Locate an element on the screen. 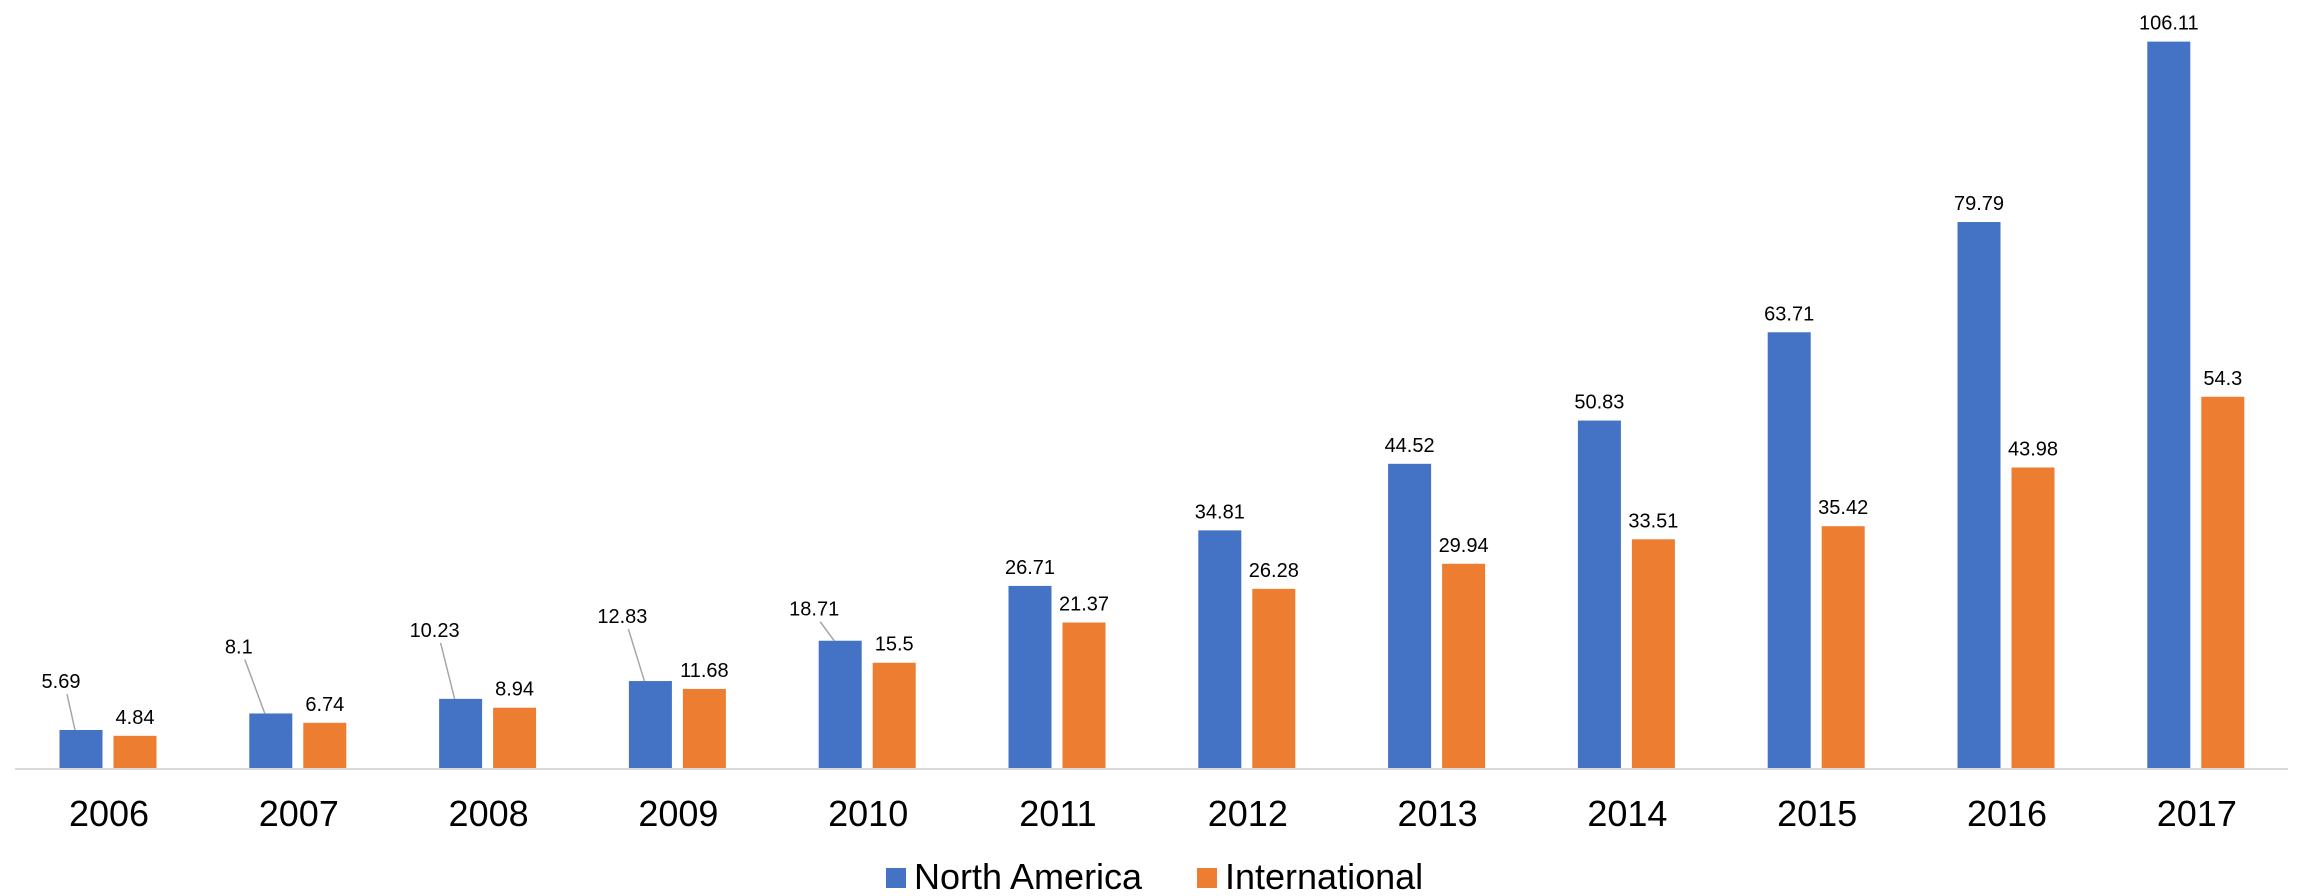 The width and height of the screenshot is (2298, 896). bar-international-2013 is located at coordinates (1464, 666).